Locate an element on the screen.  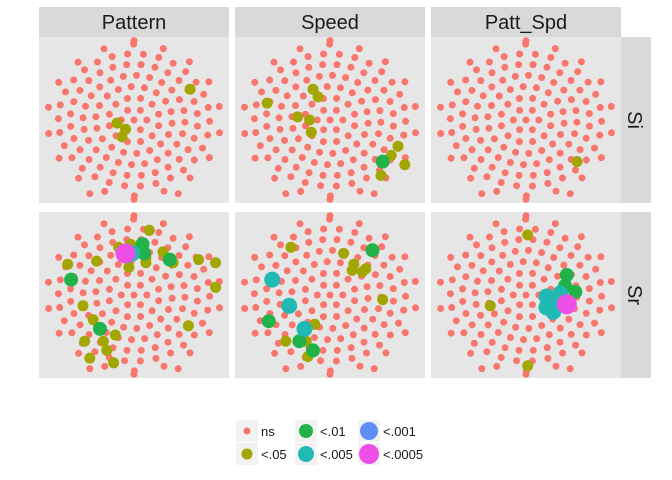
electrode-point-p005 is located at coordinates (272, 279).